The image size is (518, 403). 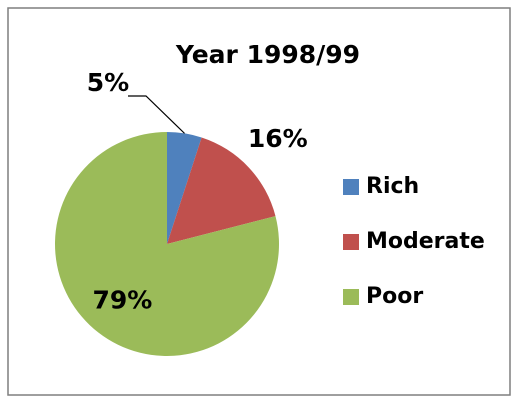 What do you see at coordinates (392, 186) in the screenshot?
I see `legend-label: Rich` at bounding box center [392, 186].